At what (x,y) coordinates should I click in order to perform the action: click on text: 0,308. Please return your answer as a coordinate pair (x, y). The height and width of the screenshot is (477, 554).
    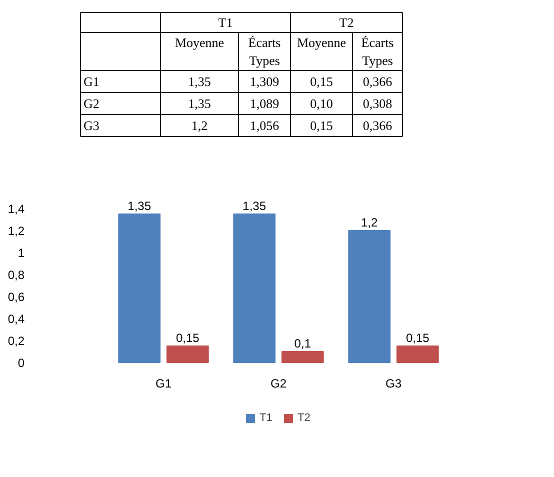
    Looking at the image, I should click on (377, 103).